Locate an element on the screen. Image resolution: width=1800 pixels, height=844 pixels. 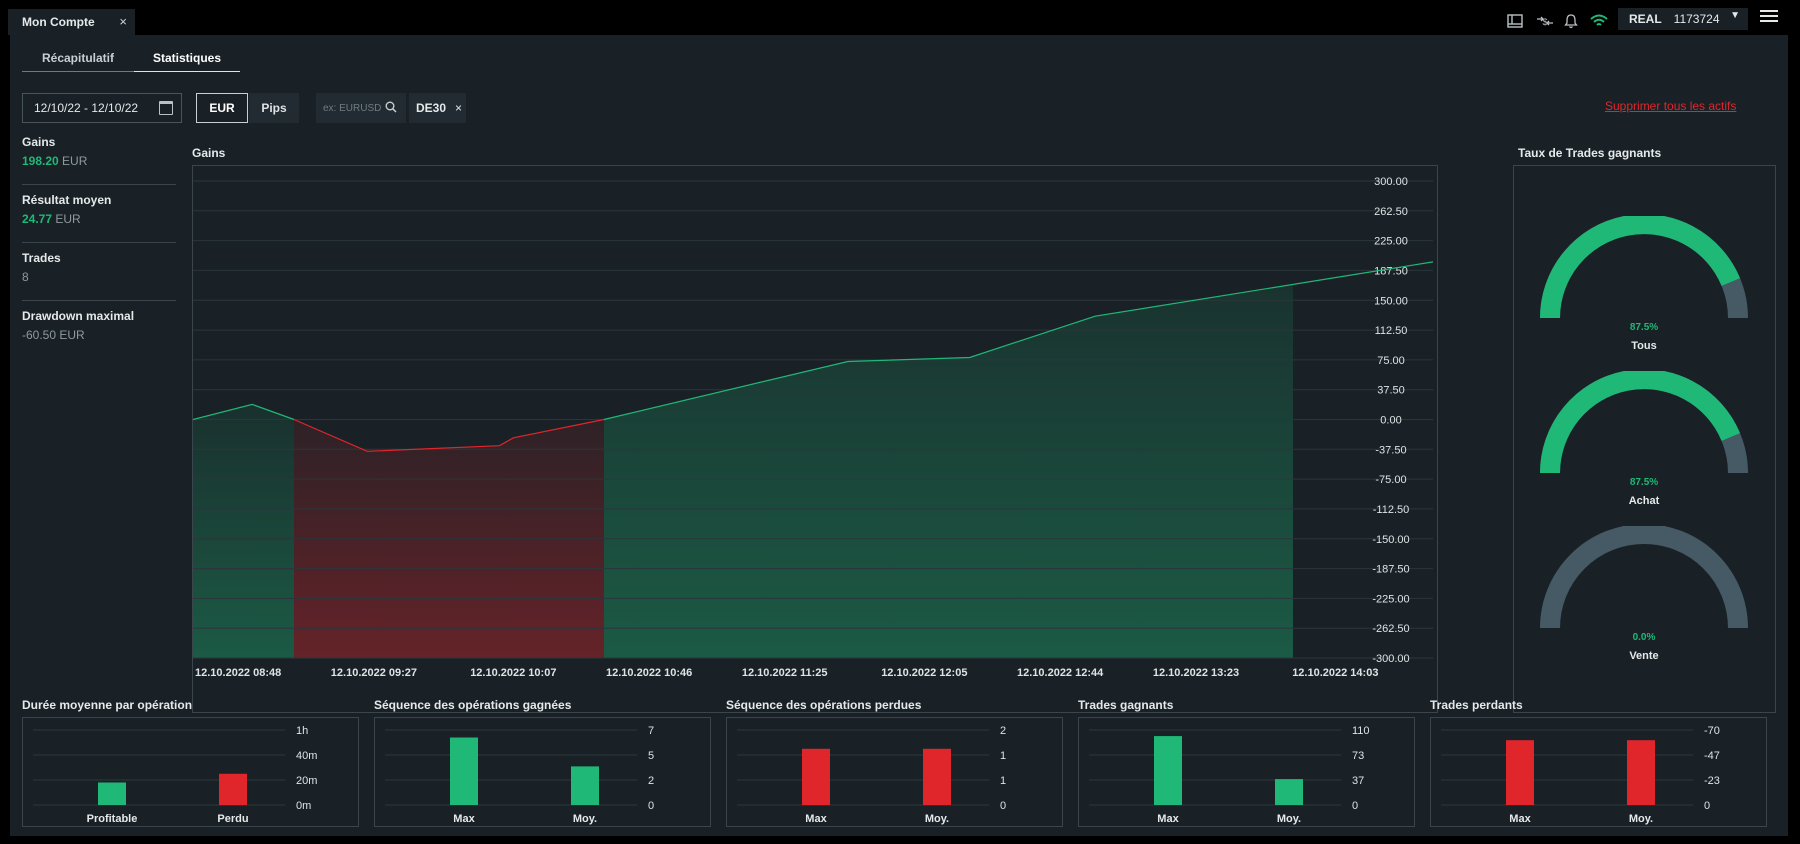
date-range-picker: 12/10/22 - 12/10/22 is located at coordinates (102, 108).